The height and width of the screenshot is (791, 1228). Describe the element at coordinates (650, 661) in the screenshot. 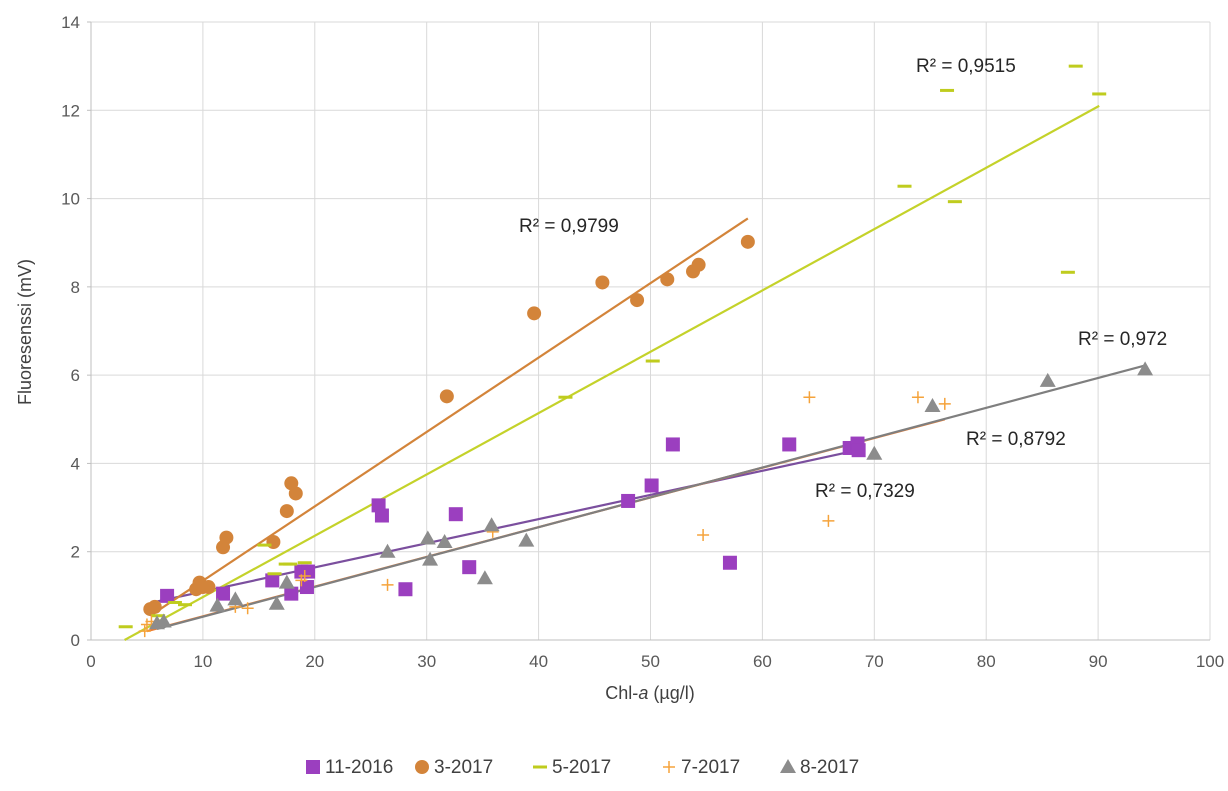

I see `x-tick-label: 50` at that location.